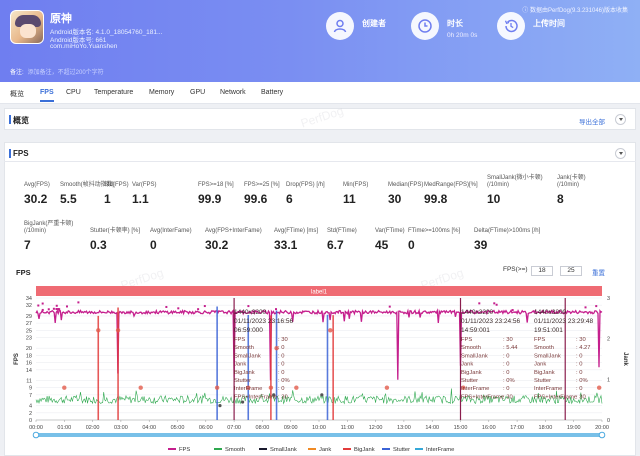 Image resolution: width=640 pixels, height=456 pixels. Describe the element at coordinates (571, 181) in the screenshot. I see `metric-label: Jank(卡顿) (/10min)` at that location.